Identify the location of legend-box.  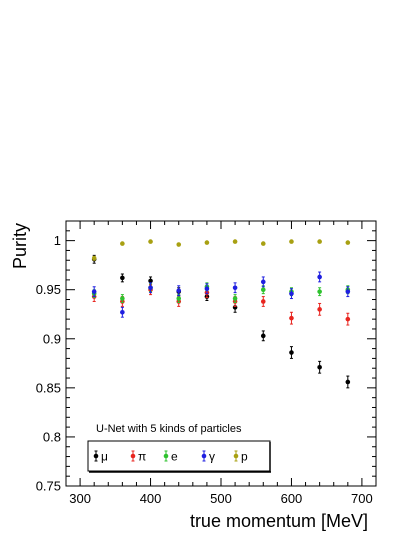
(179, 456).